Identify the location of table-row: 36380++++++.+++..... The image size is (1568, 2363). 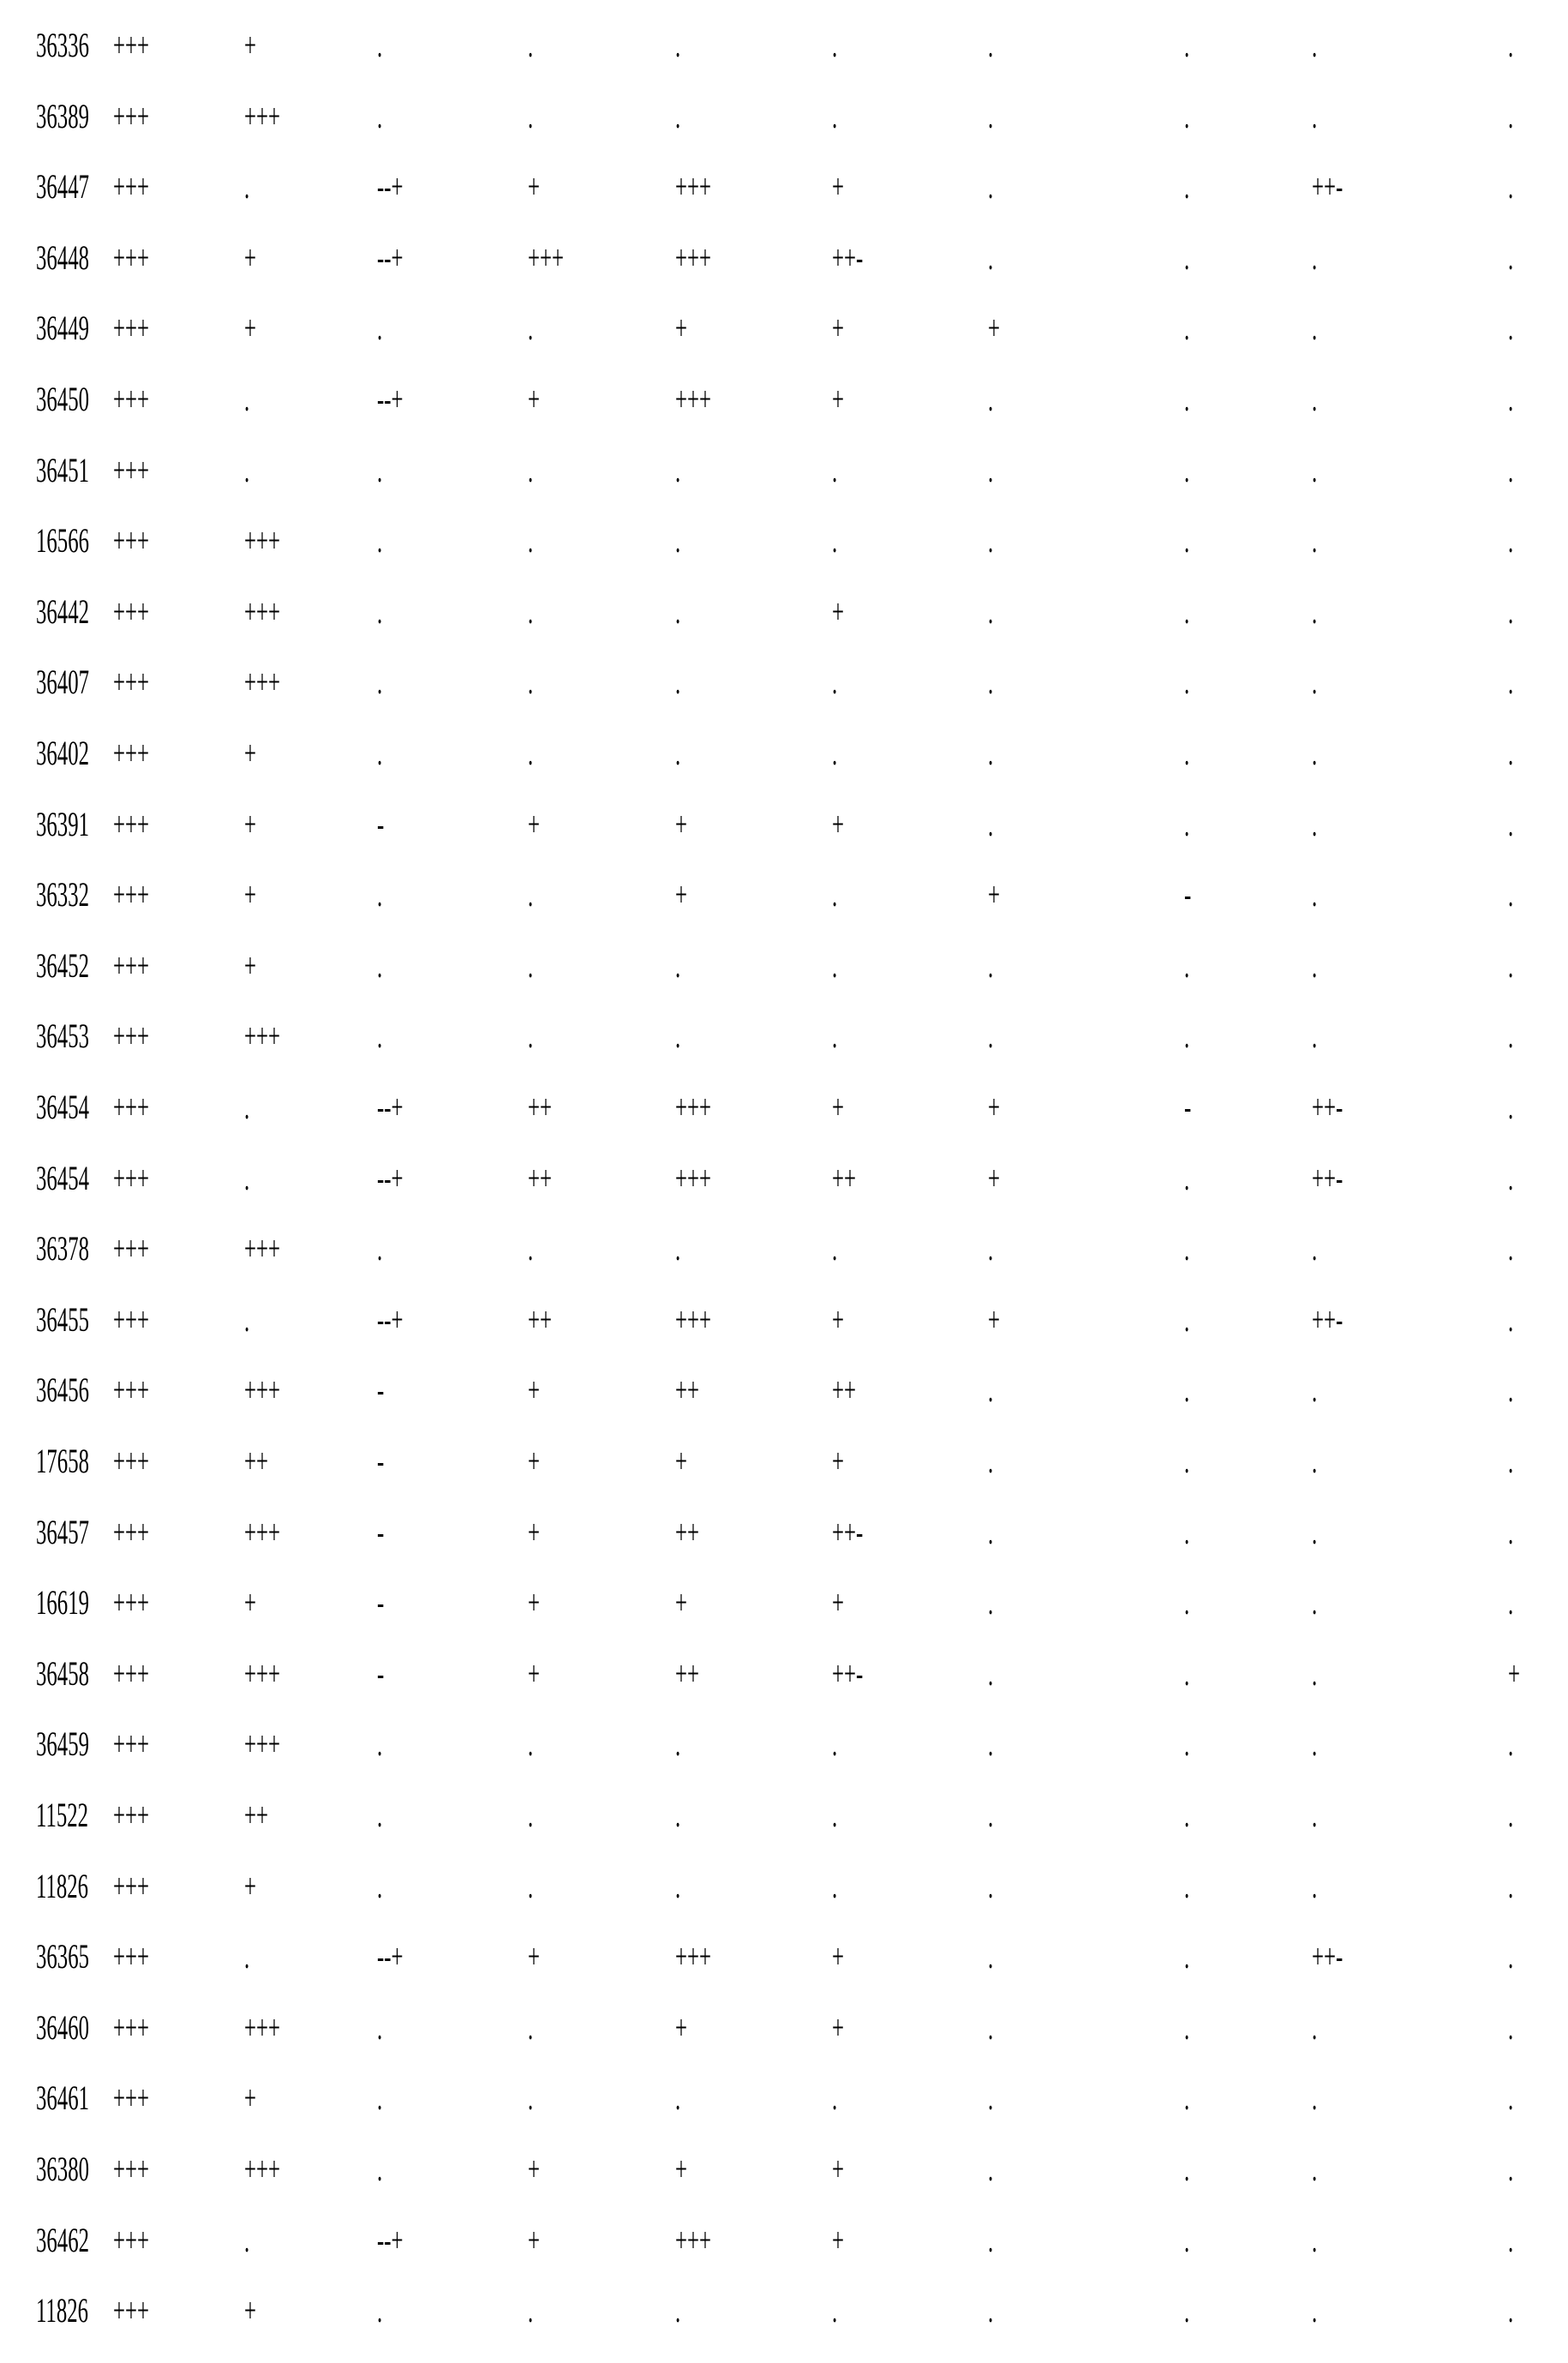
(784, 2169).